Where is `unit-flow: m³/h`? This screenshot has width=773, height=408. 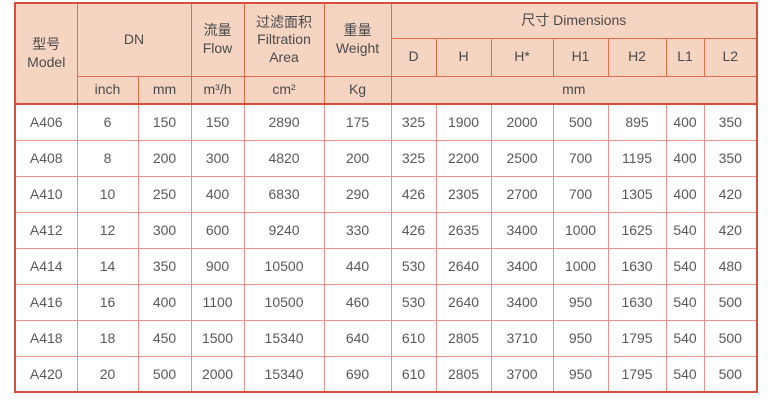
unit-flow: m³/h is located at coordinates (217, 90).